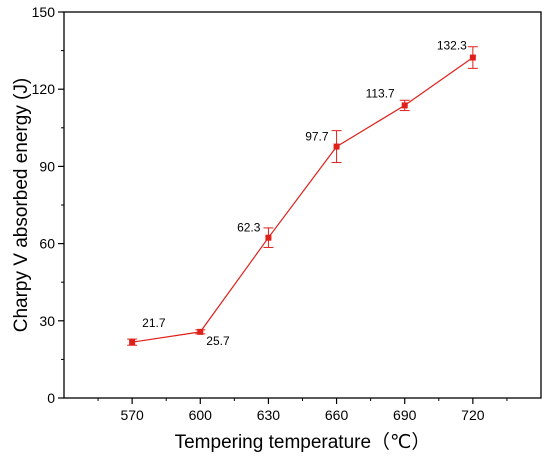 Image resolution: width=550 pixels, height=459 pixels. What do you see at coordinates (21, 205) in the screenshot?
I see `y-axis-title: Charpy V absorbed energy (J)` at bounding box center [21, 205].